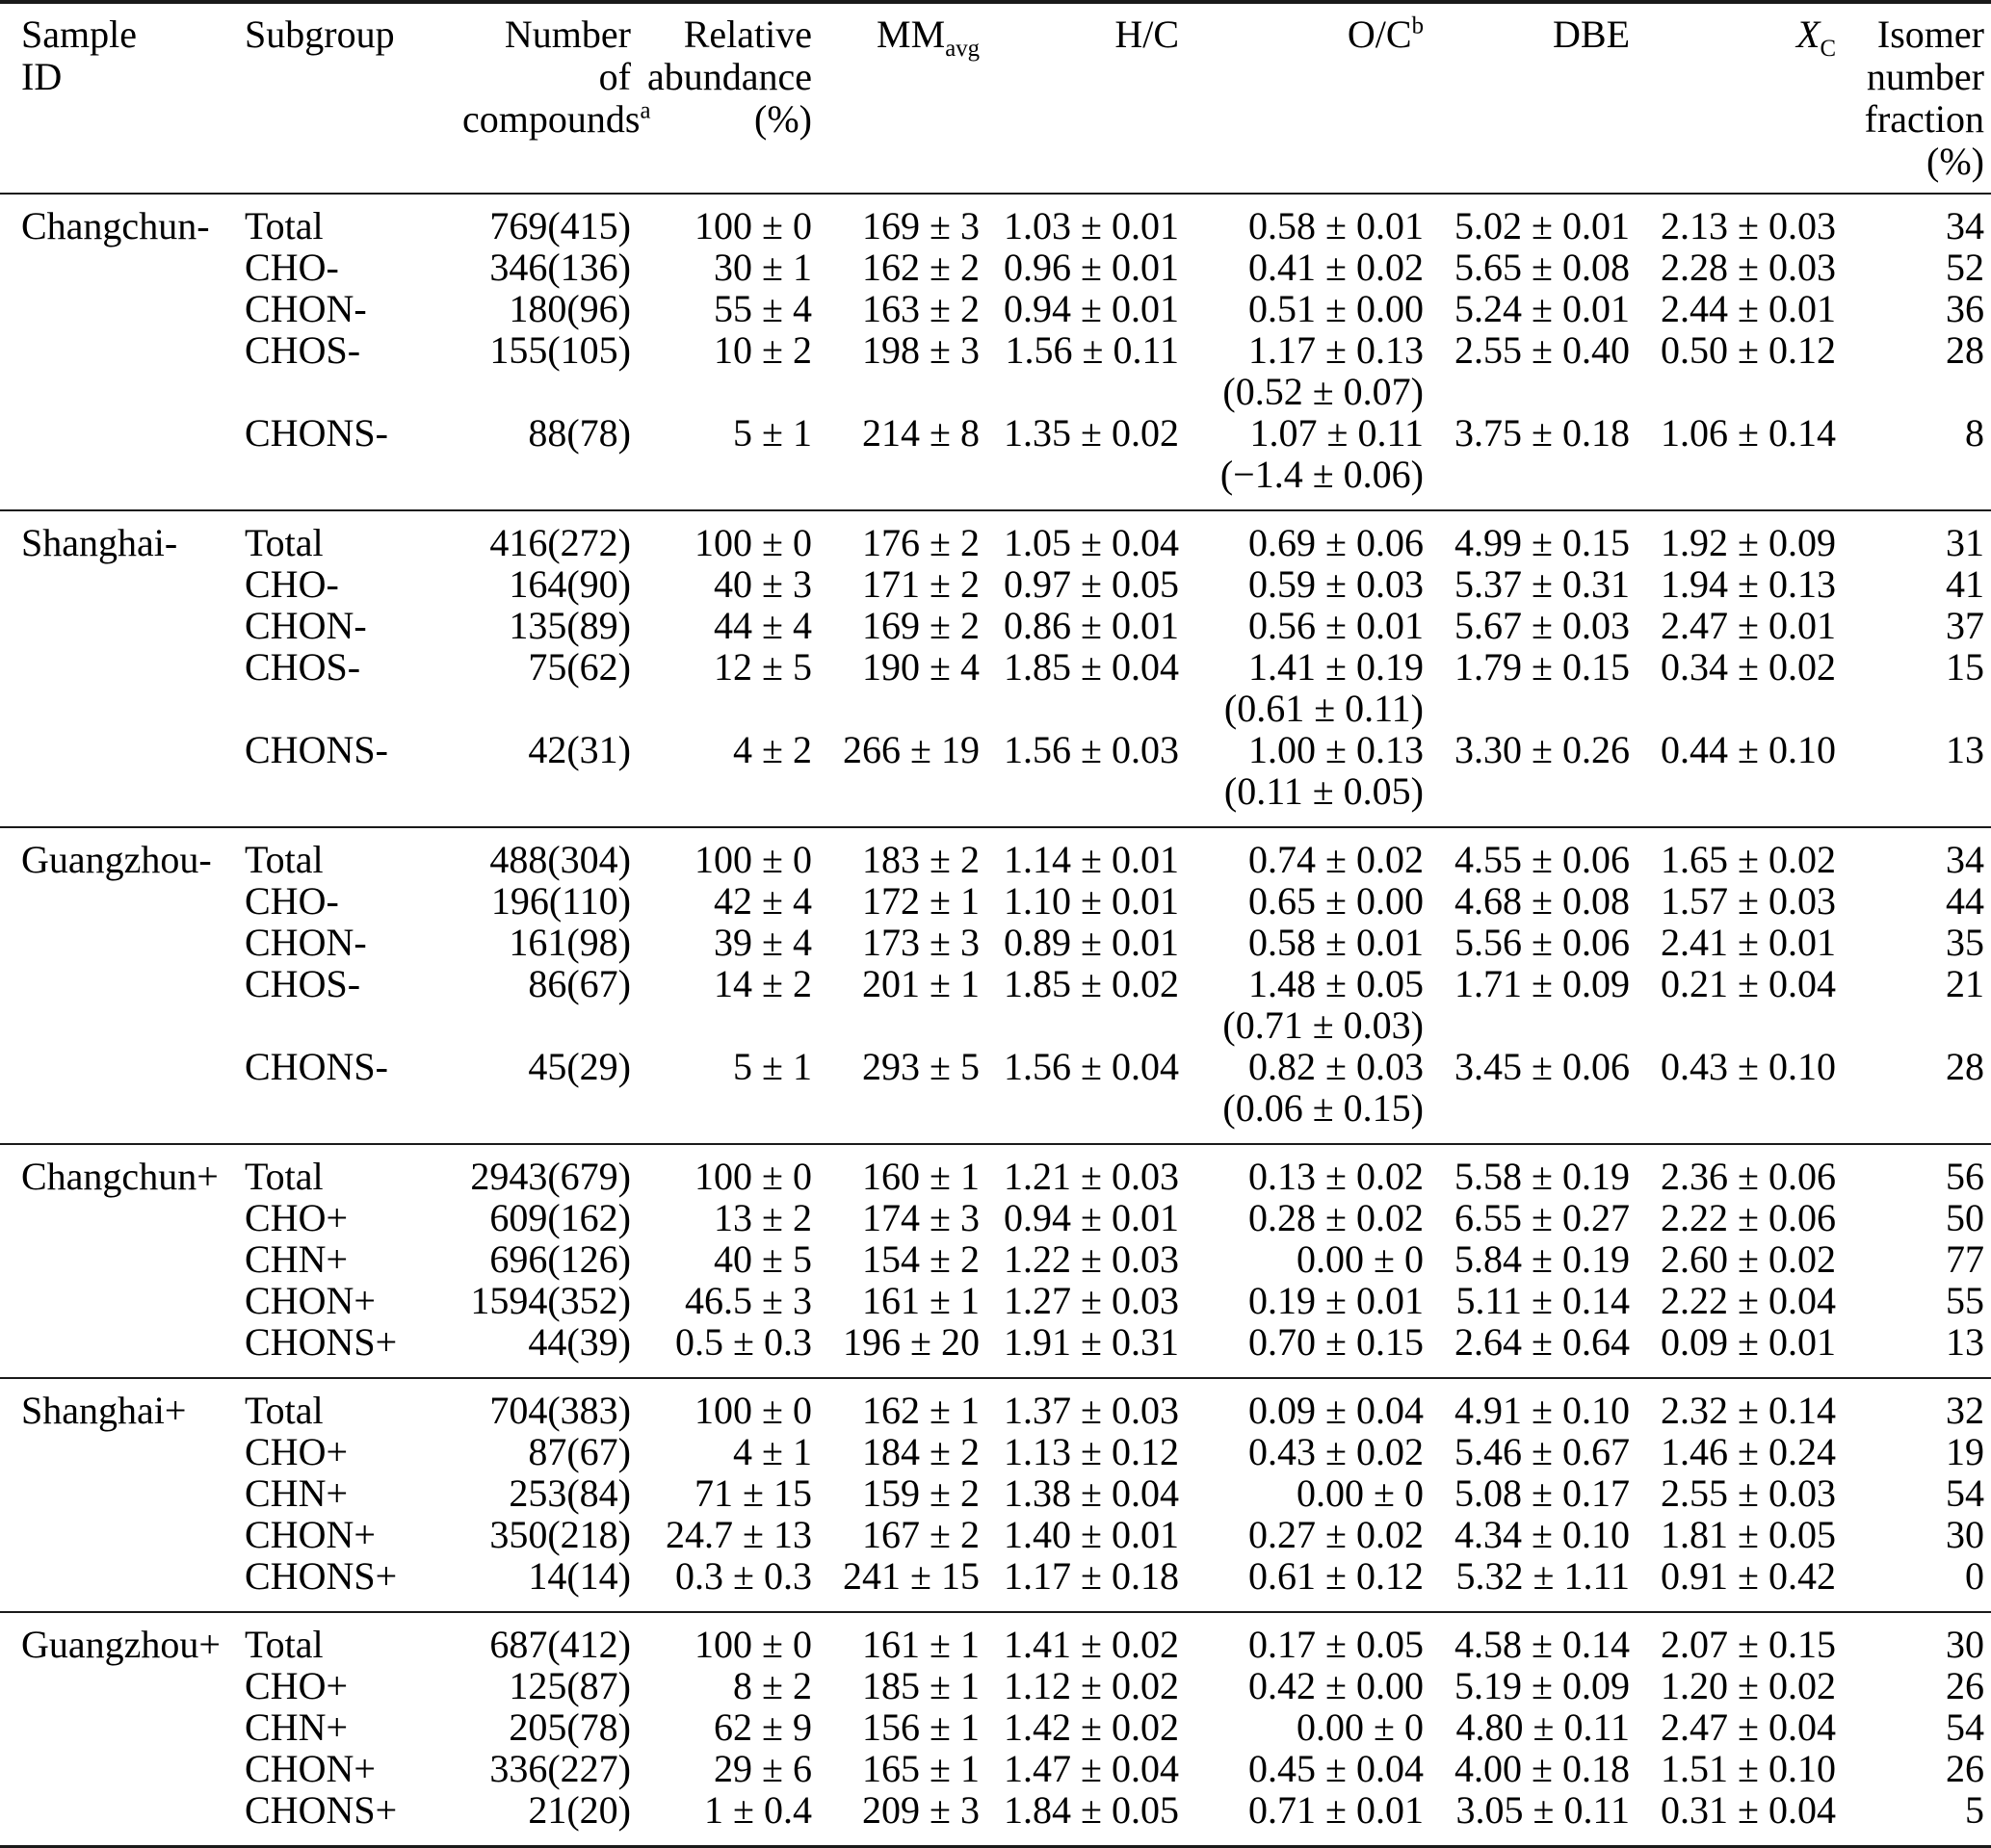 This screenshot has height=1848, width=1991. Describe the element at coordinates (1091, 1534) in the screenshot. I see `hc-cell: 1.40 ± 0.01` at that location.